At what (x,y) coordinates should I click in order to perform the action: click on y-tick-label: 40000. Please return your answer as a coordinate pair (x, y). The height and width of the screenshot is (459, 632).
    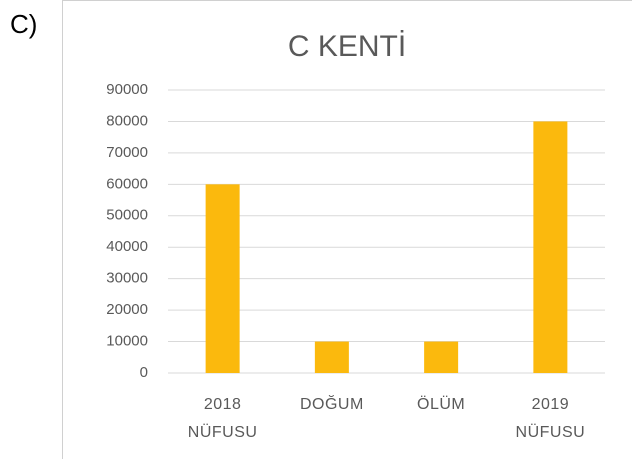
    Looking at the image, I should click on (127, 246).